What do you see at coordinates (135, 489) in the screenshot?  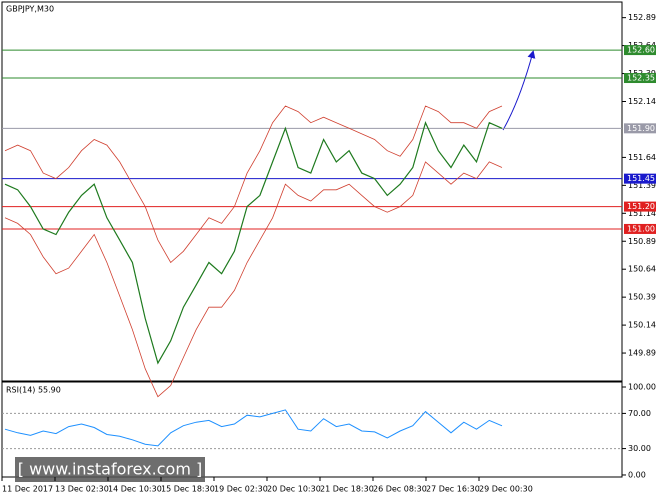 I see `x-tick-label: 14 Dec 10:30` at bounding box center [135, 489].